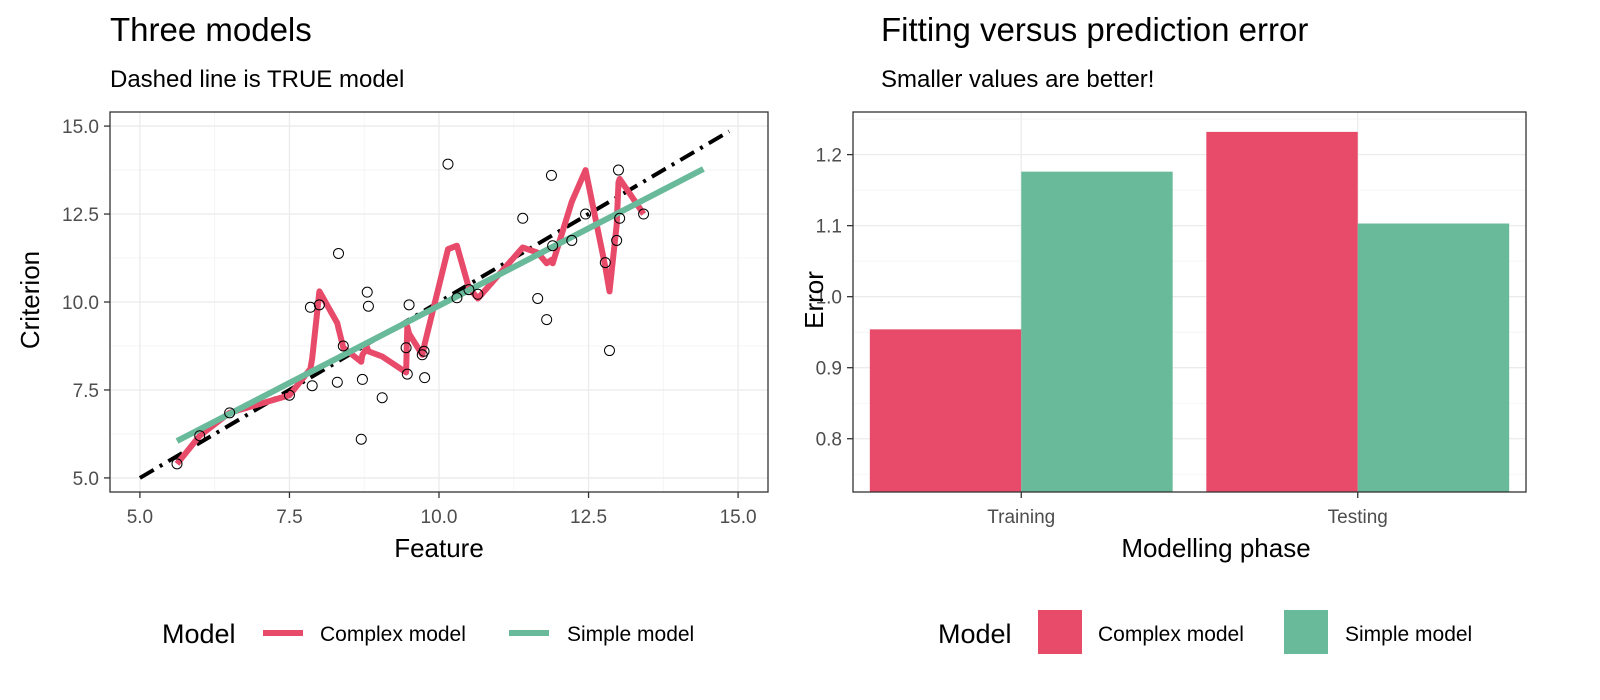 The image size is (1600, 700). Describe the element at coordinates (945, 410) in the screenshot. I see `bar-training-complex-model` at that location.